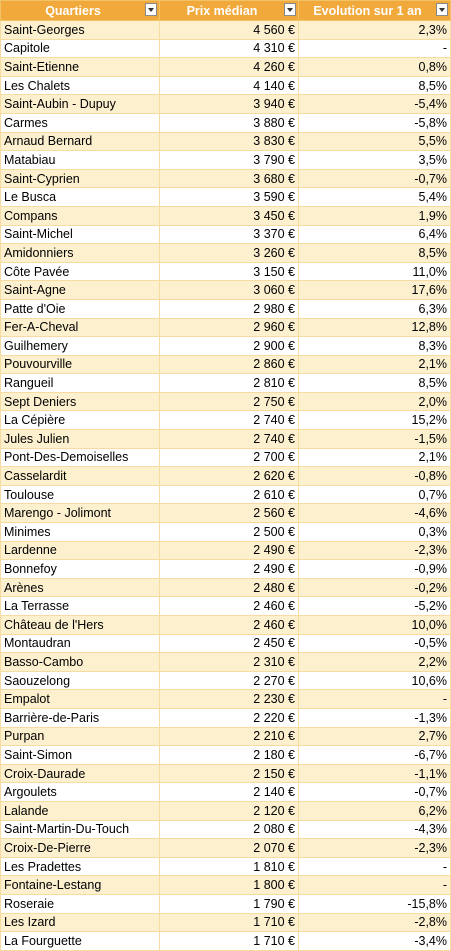 This screenshot has height=951, width=451. I want to click on cell-quartier: Jules Julien, so click(80, 439).